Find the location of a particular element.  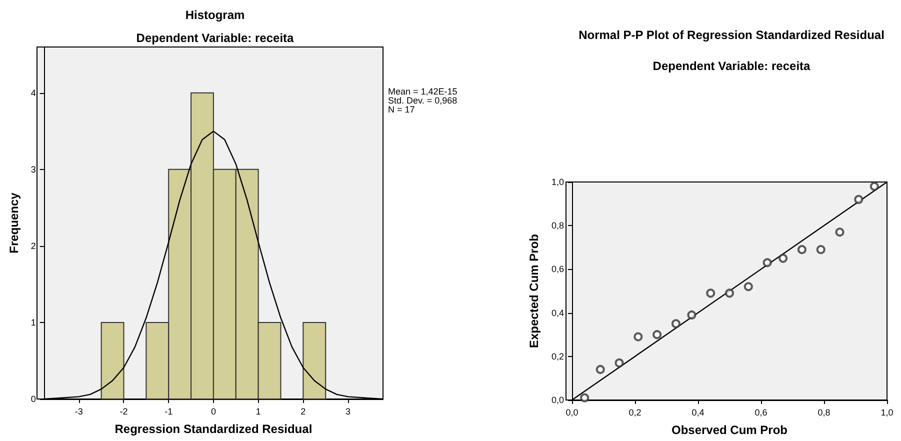

chart-title: Normal P-P Plot of Regression Standardized Residual is located at coordinates (731, 35).